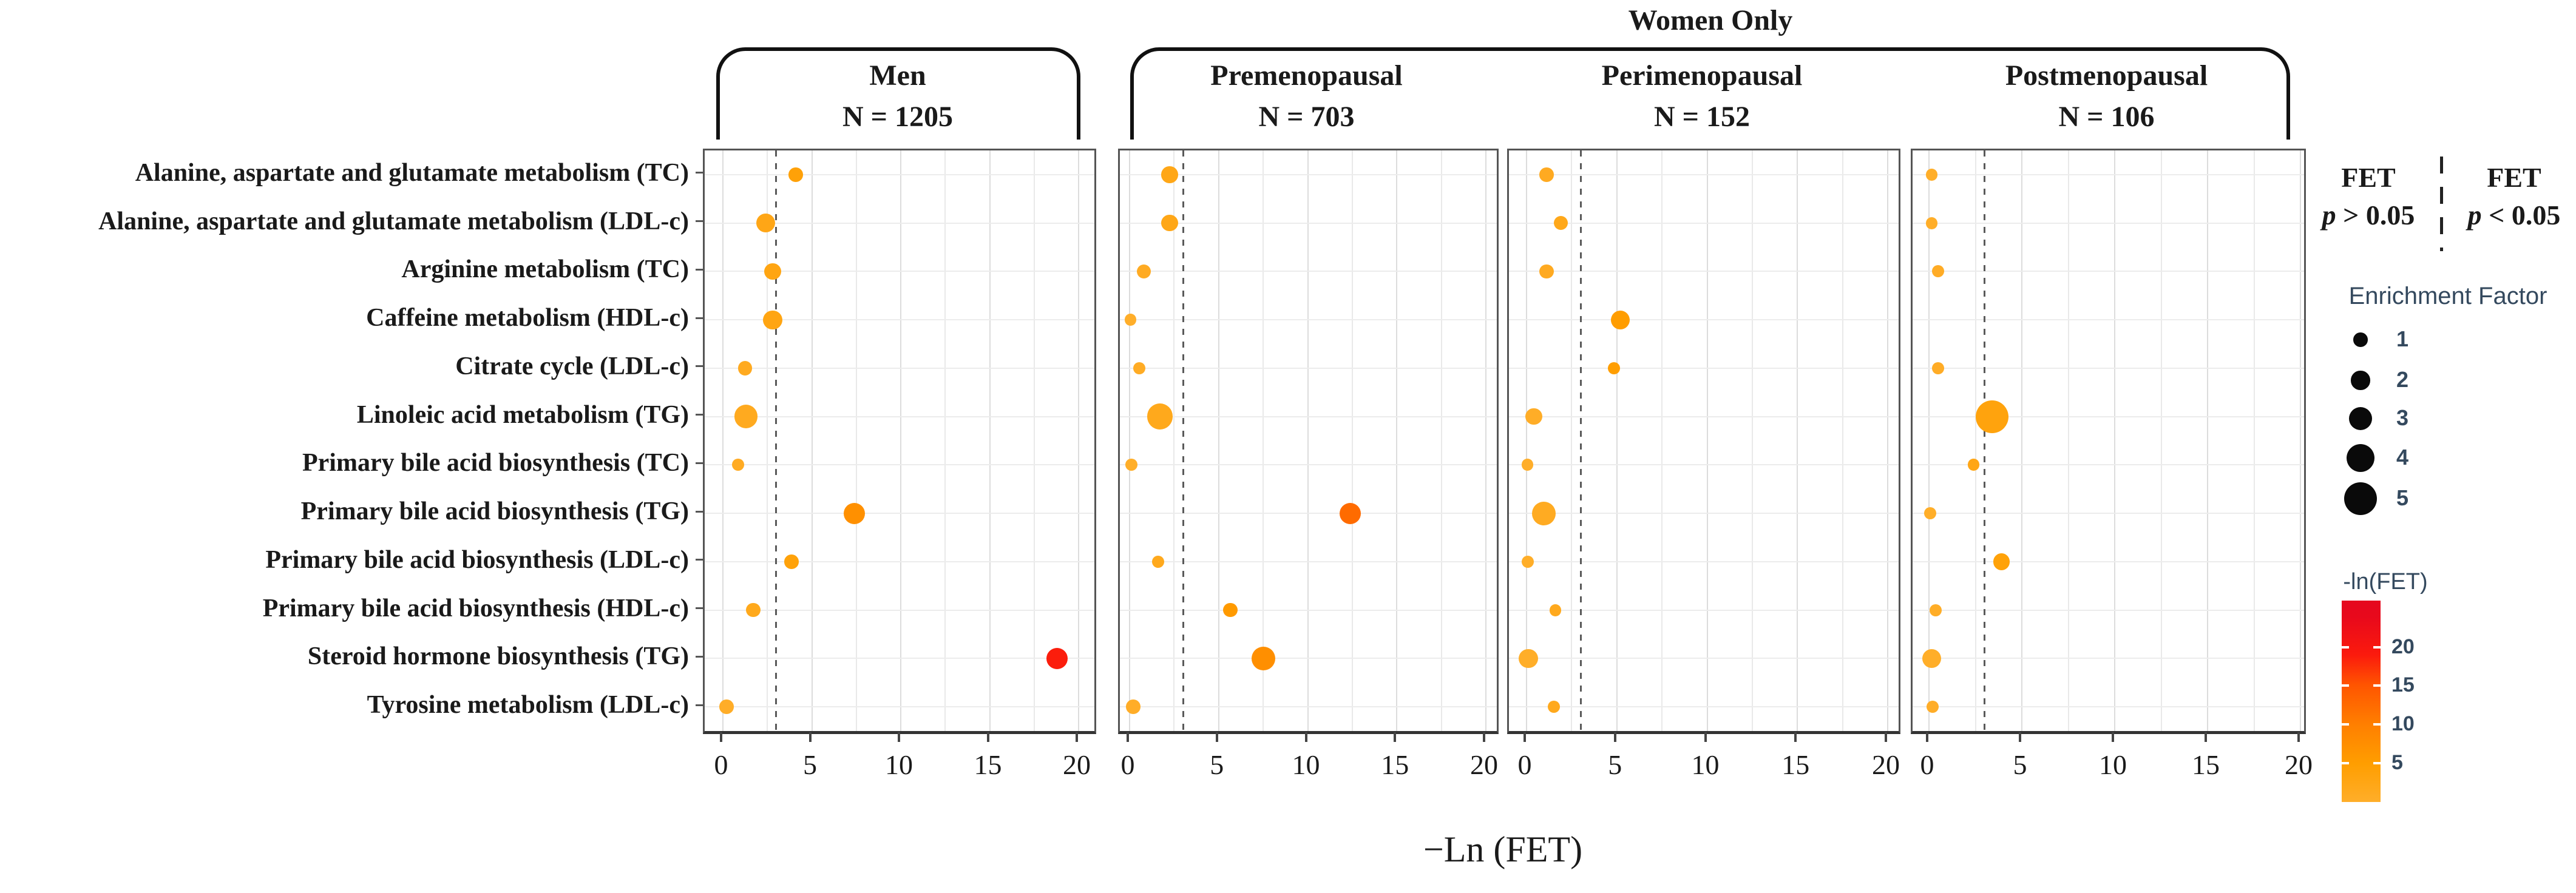  I want to click on fet-significant-label: FET p < 0.05, so click(2487, 196).